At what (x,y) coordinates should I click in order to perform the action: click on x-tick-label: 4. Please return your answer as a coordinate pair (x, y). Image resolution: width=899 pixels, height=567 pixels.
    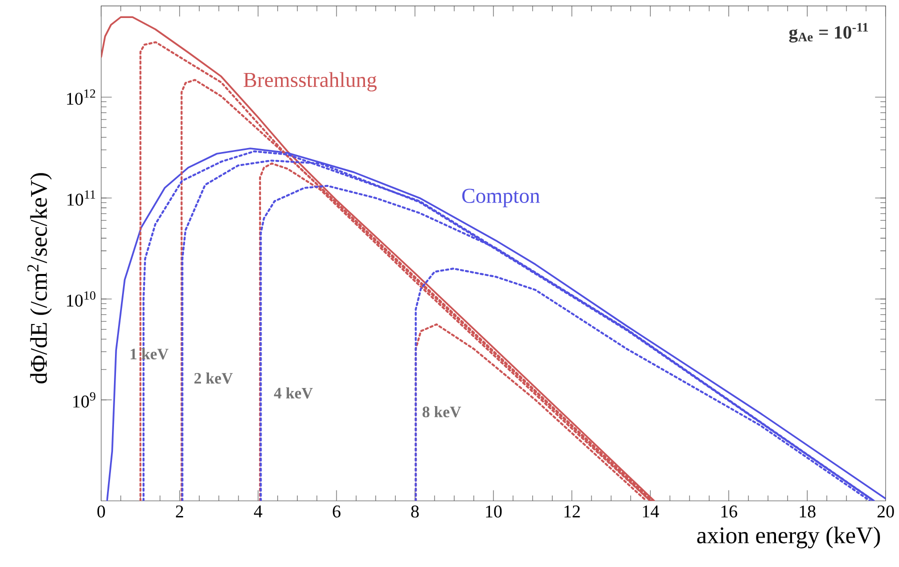
    Looking at the image, I should click on (258, 511).